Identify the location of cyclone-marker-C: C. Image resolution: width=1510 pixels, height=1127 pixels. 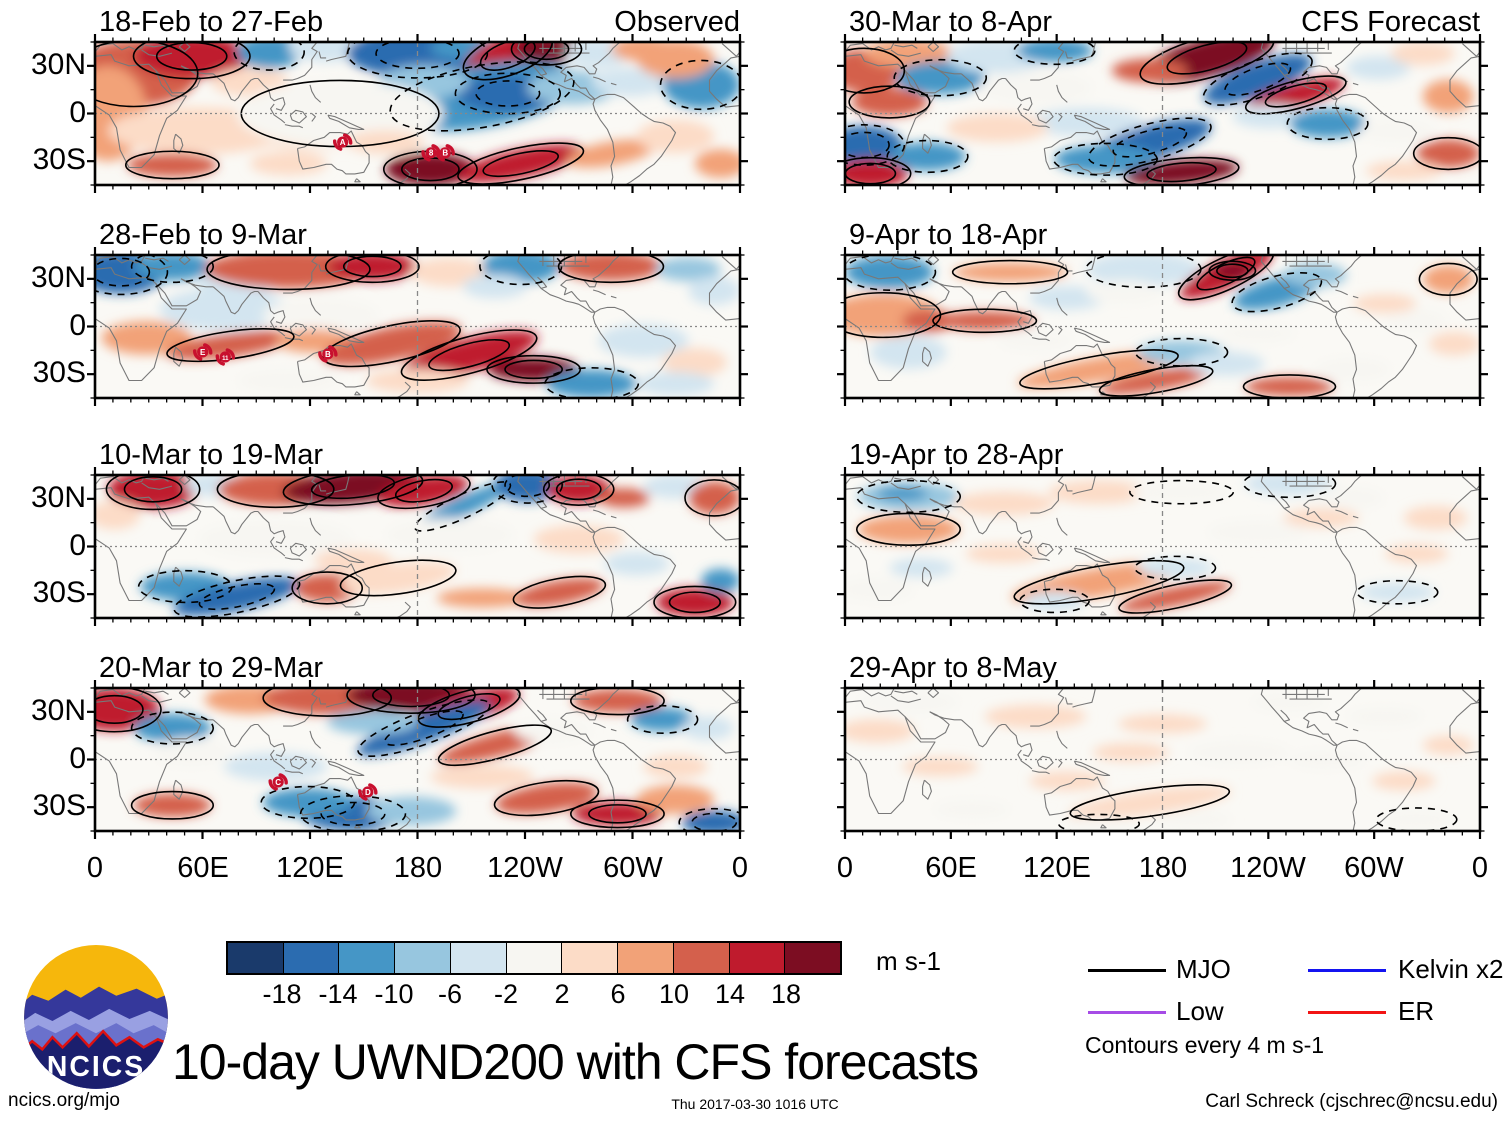
(278, 782).